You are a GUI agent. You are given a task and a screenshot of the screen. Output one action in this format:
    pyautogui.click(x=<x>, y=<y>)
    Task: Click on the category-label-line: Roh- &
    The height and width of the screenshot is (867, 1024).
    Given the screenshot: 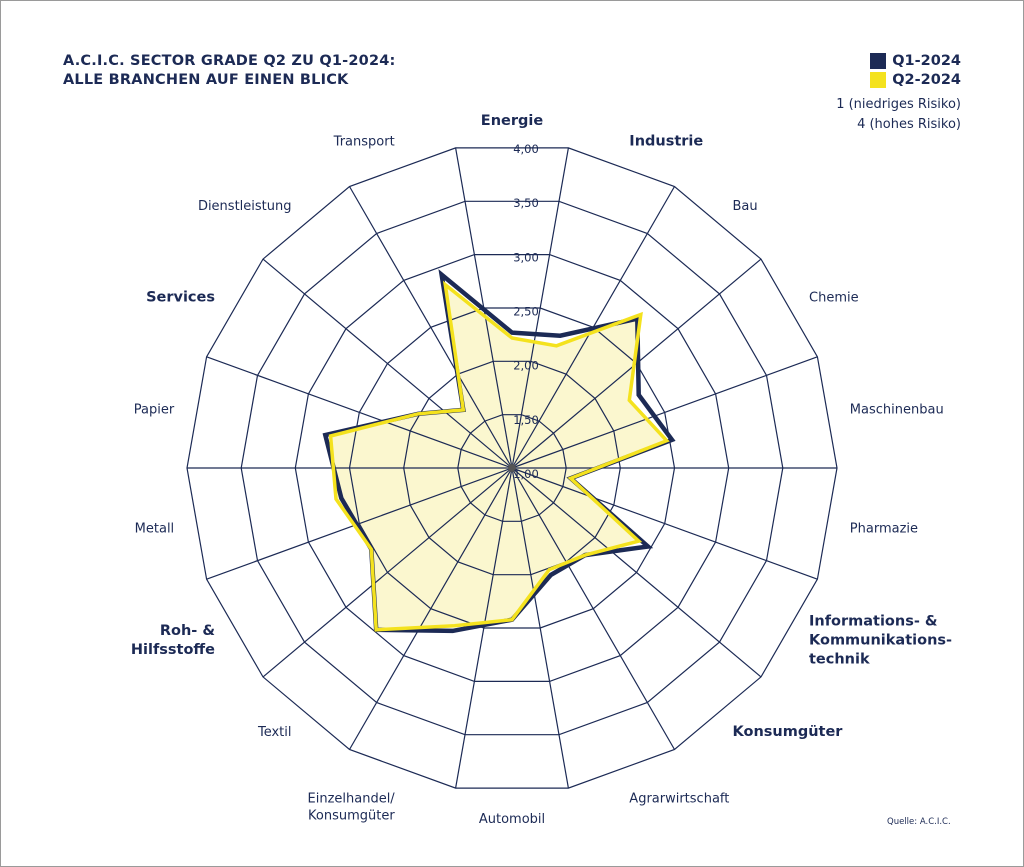 What is the action you would take?
    pyautogui.click(x=188, y=631)
    